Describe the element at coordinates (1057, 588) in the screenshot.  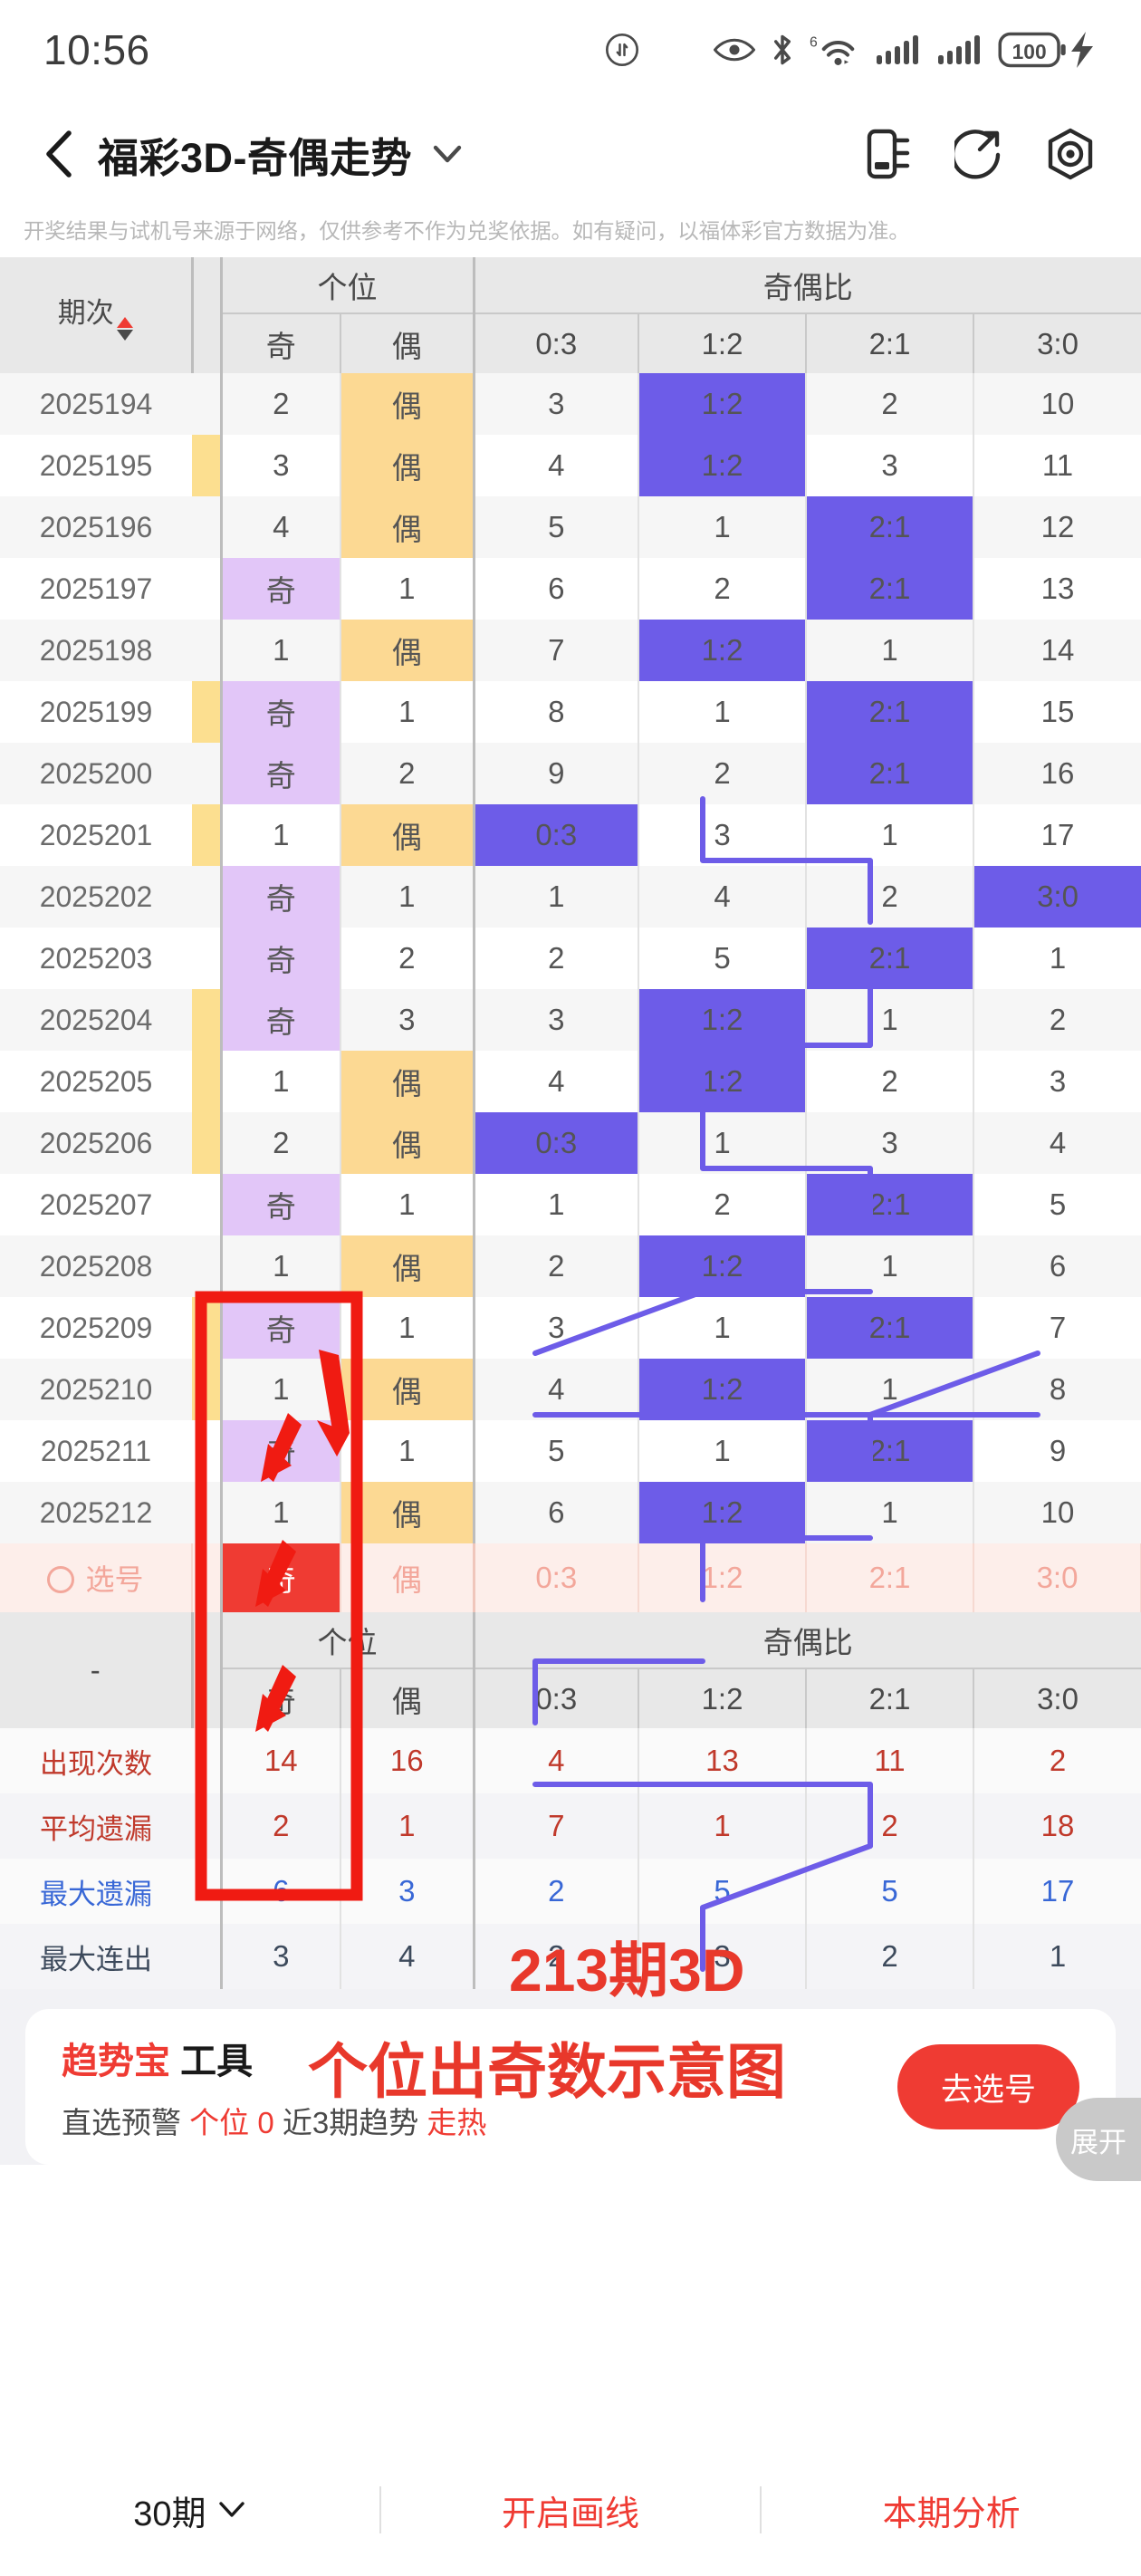
I see `cell-ratio-3:0: 13` at that location.